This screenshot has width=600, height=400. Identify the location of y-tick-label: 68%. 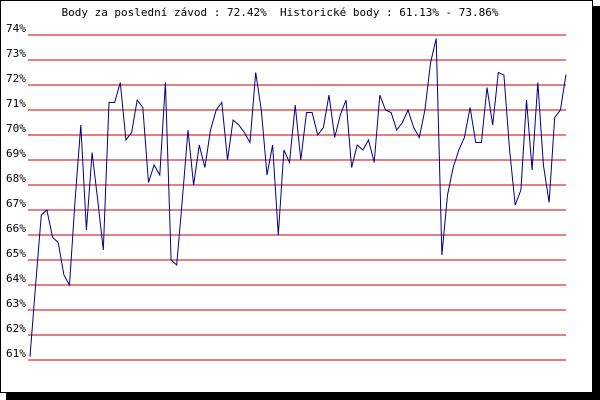
(16, 178).